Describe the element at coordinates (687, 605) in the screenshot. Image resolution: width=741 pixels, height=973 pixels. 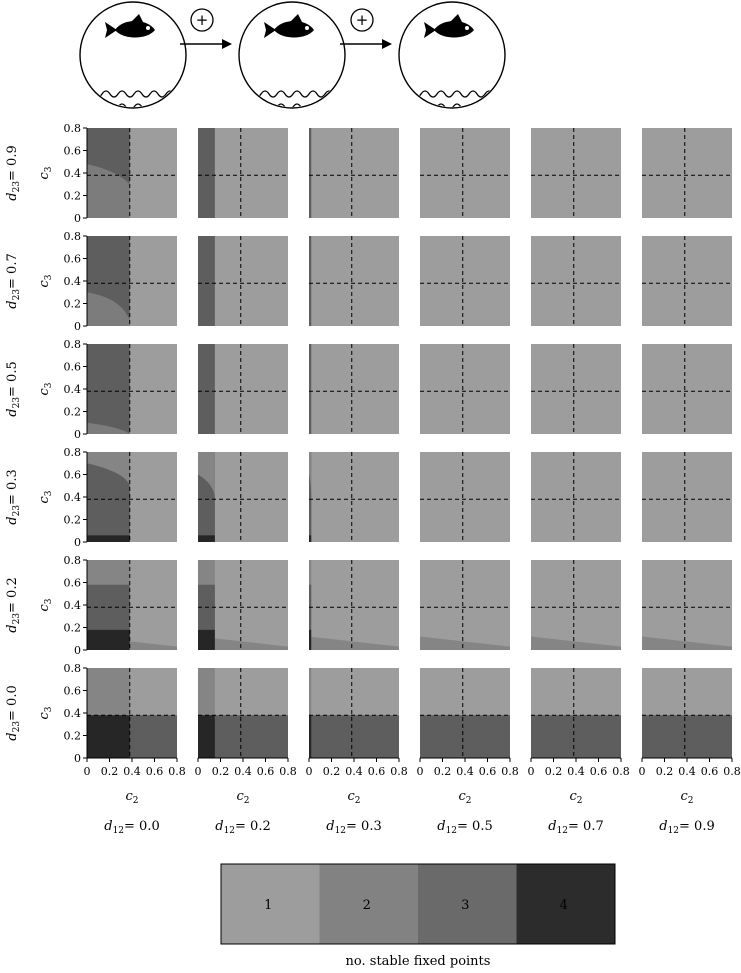
I see `panel-r4-c5` at that location.